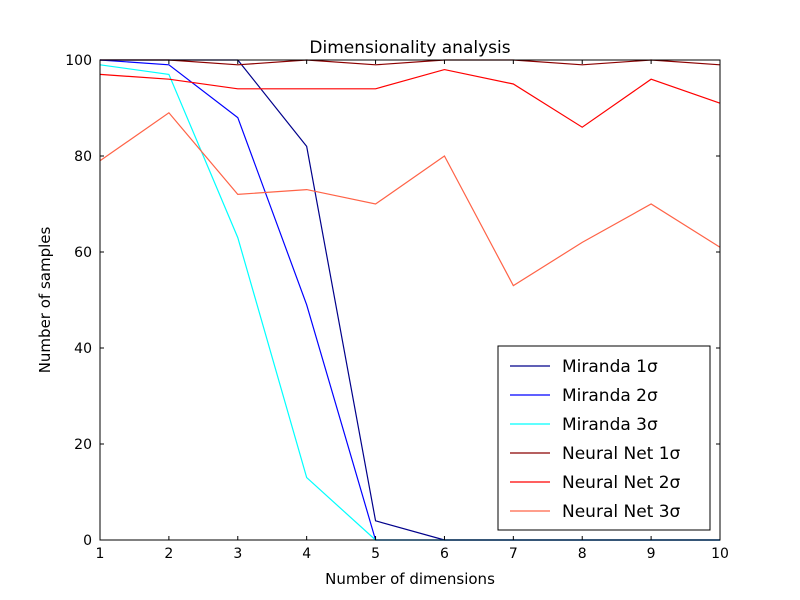  I want to click on legend-frame, so click(604, 438).